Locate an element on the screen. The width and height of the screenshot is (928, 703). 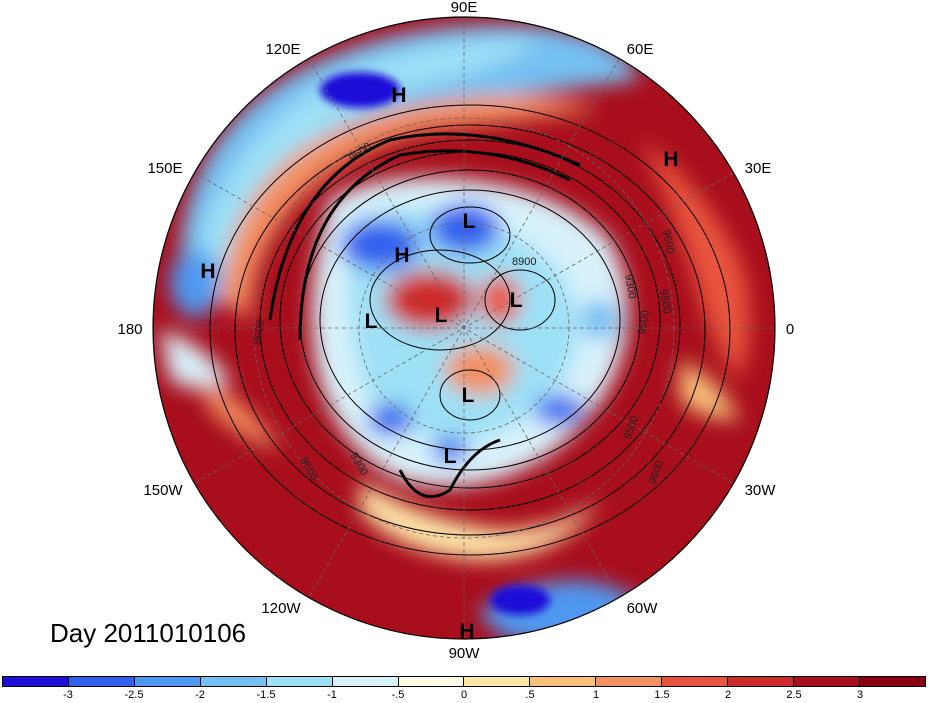
colorbar-tick-label: 1 is located at coordinates (596, 695).